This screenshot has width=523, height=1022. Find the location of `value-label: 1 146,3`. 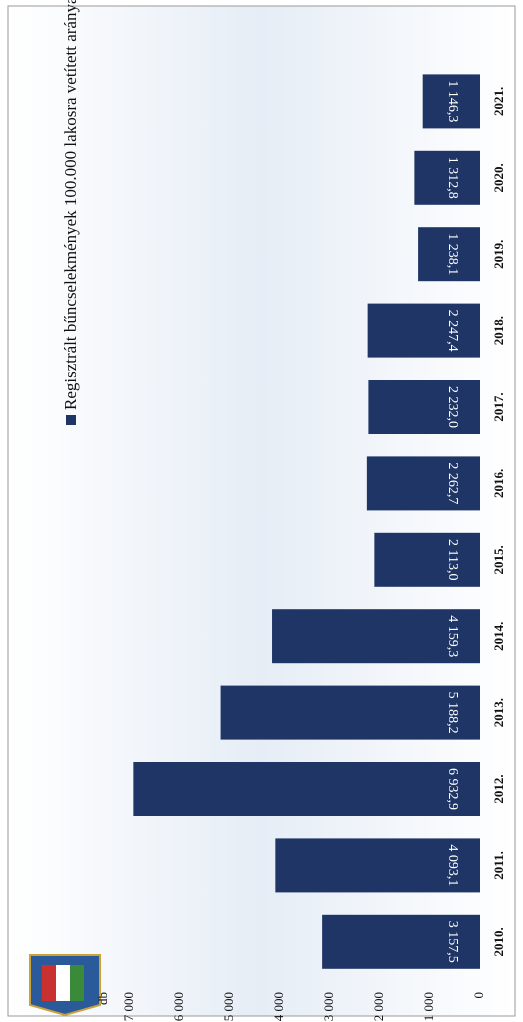

value-label: 1 146,3 is located at coordinates (452, 101).